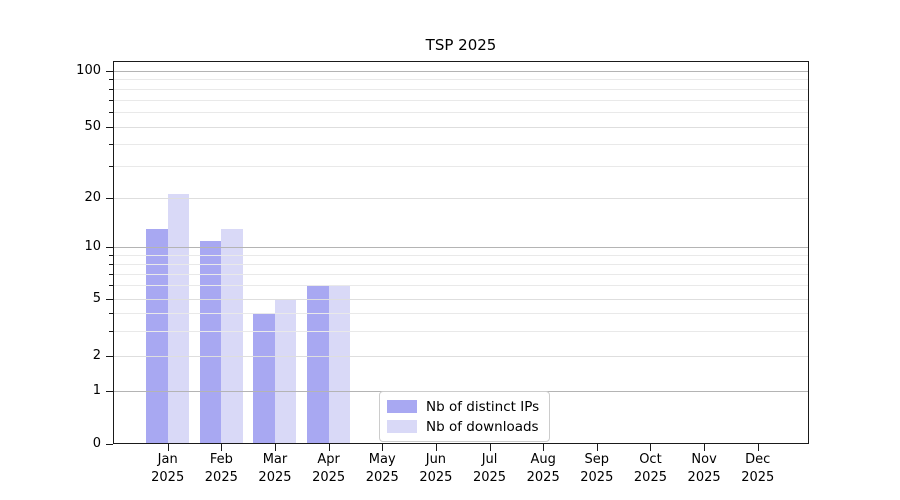  Describe the element at coordinates (96, 298) in the screenshot. I see `y-tick-label-5: 5` at that location.